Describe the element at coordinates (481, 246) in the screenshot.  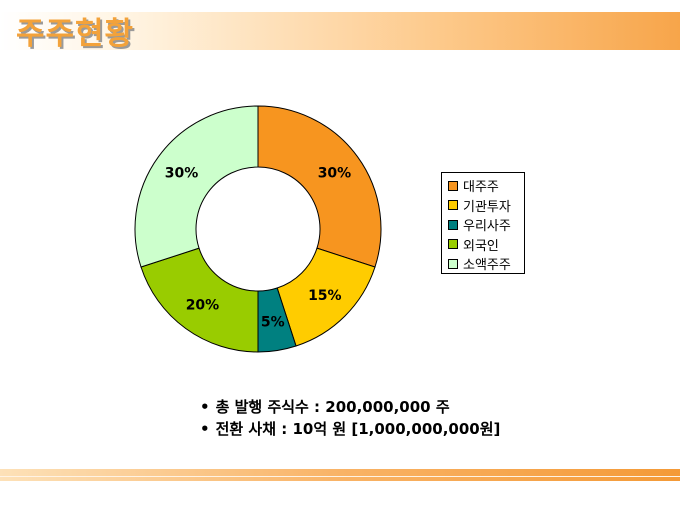
I see `legend-label-foreign: 외국인` at that location.